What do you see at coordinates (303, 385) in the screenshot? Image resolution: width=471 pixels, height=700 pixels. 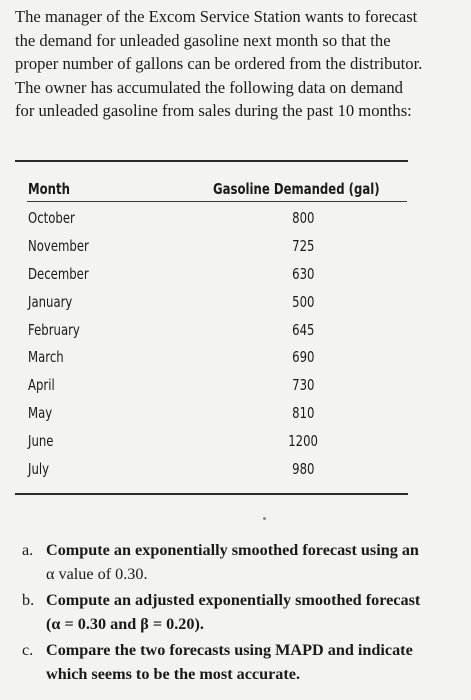 I see `demand-value: 730` at bounding box center [303, 385].